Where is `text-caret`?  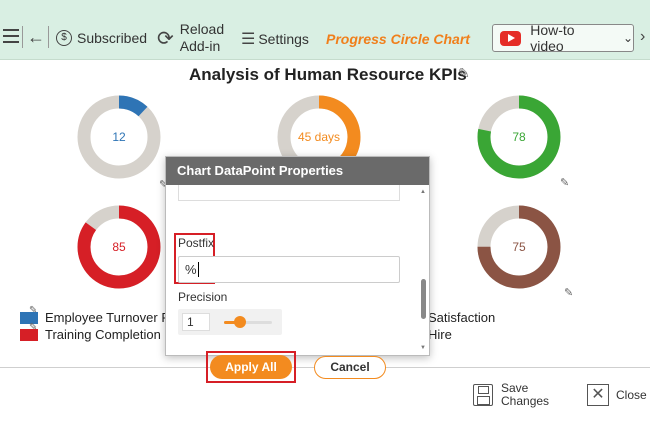
text-caret is located at coordinates (198, 269).